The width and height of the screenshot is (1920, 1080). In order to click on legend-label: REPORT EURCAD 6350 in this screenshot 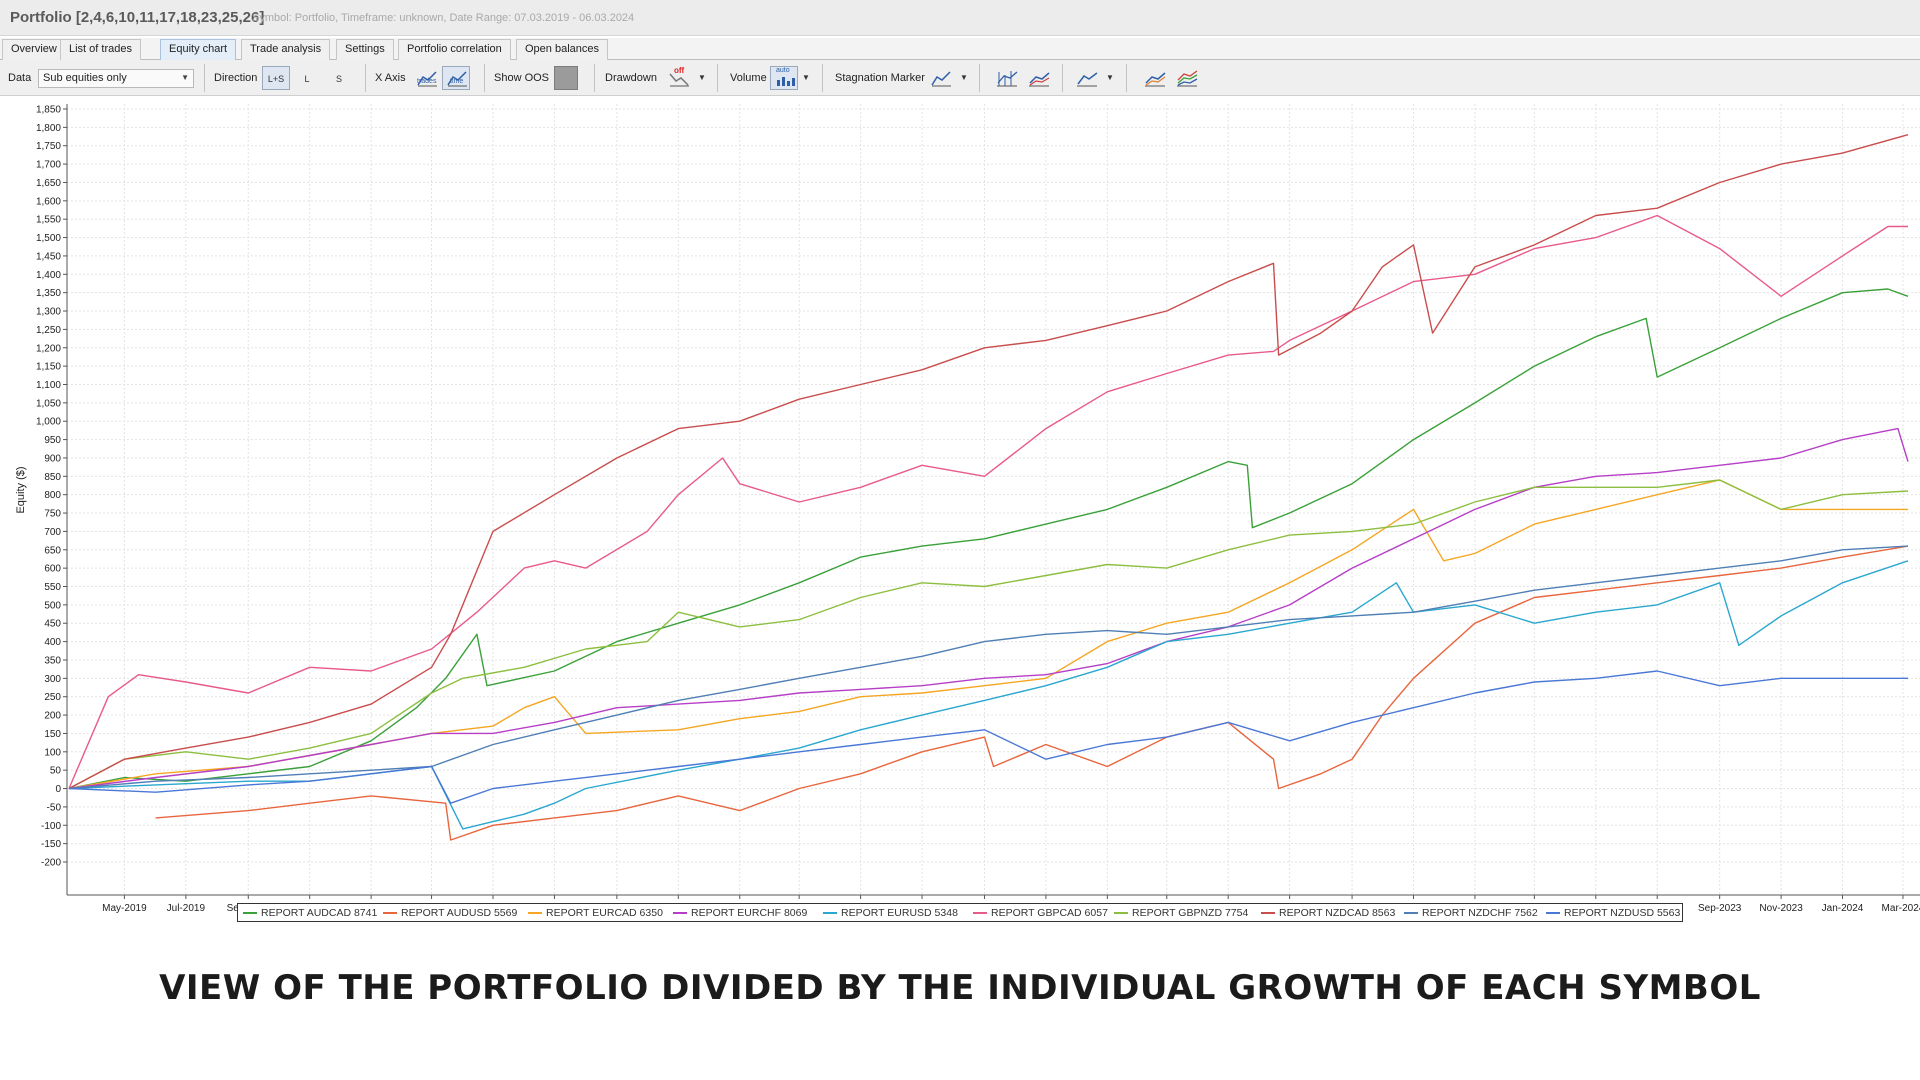, I will do `click(604, 913)`.